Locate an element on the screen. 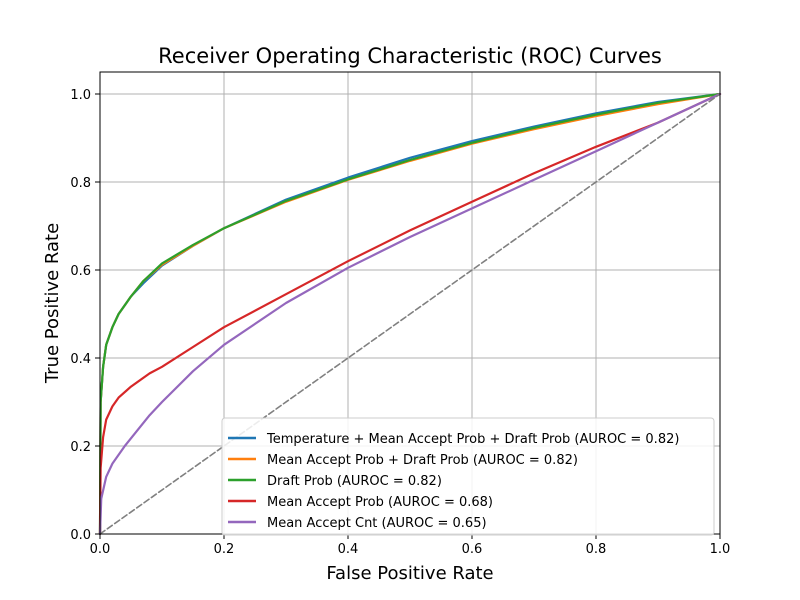  legend-entry: Mean Accept Prob (AUROC = 0.68) is located at coordinates (380, 502).